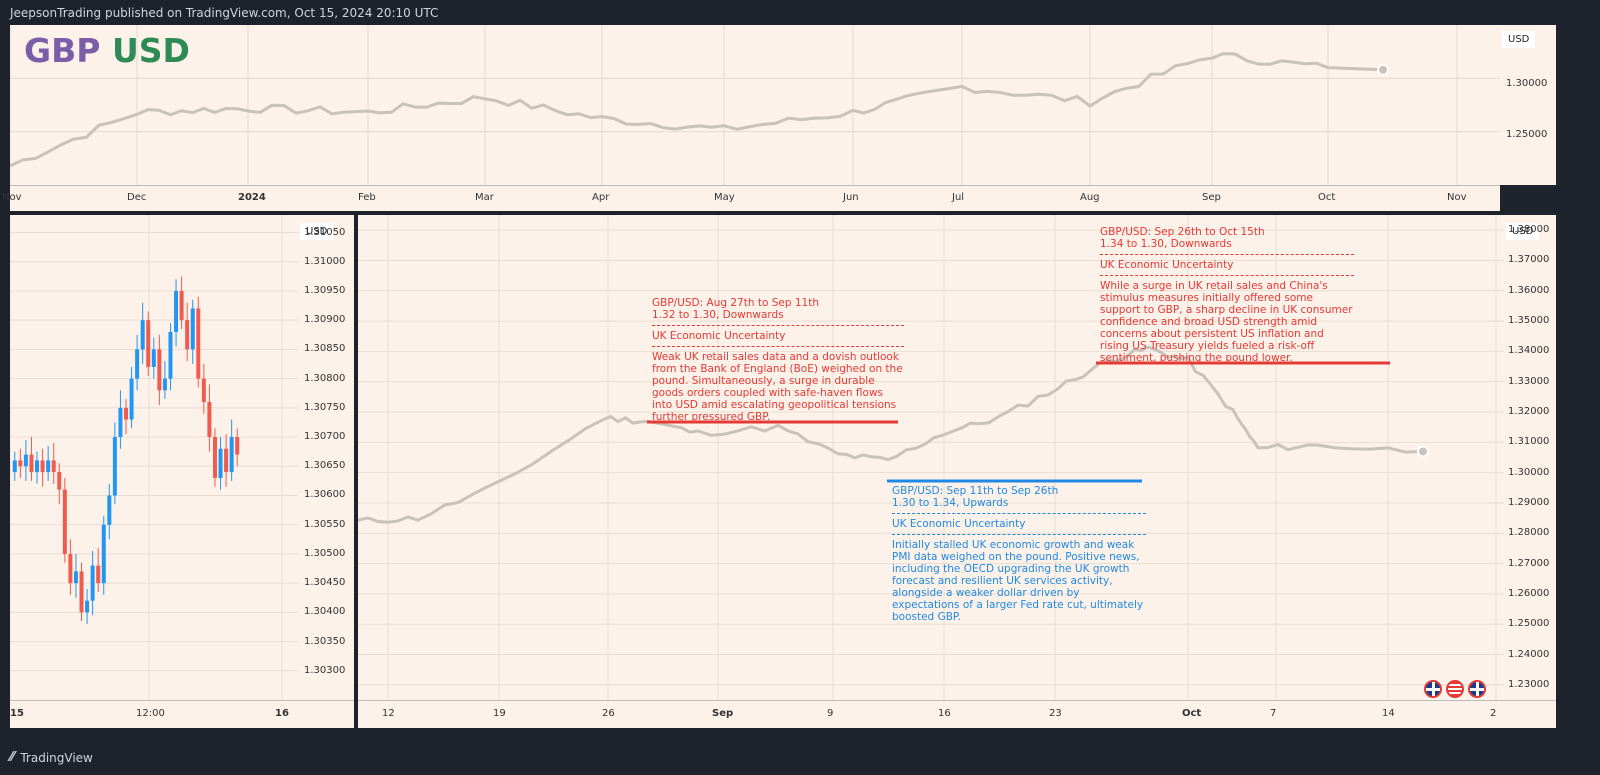 This screenshot has height=775, width=1600. What do you see at coordinates (325, 290) in the screenshot?
I see `intraday-y-tick: 1.30950` at bounding box center [325, 290].